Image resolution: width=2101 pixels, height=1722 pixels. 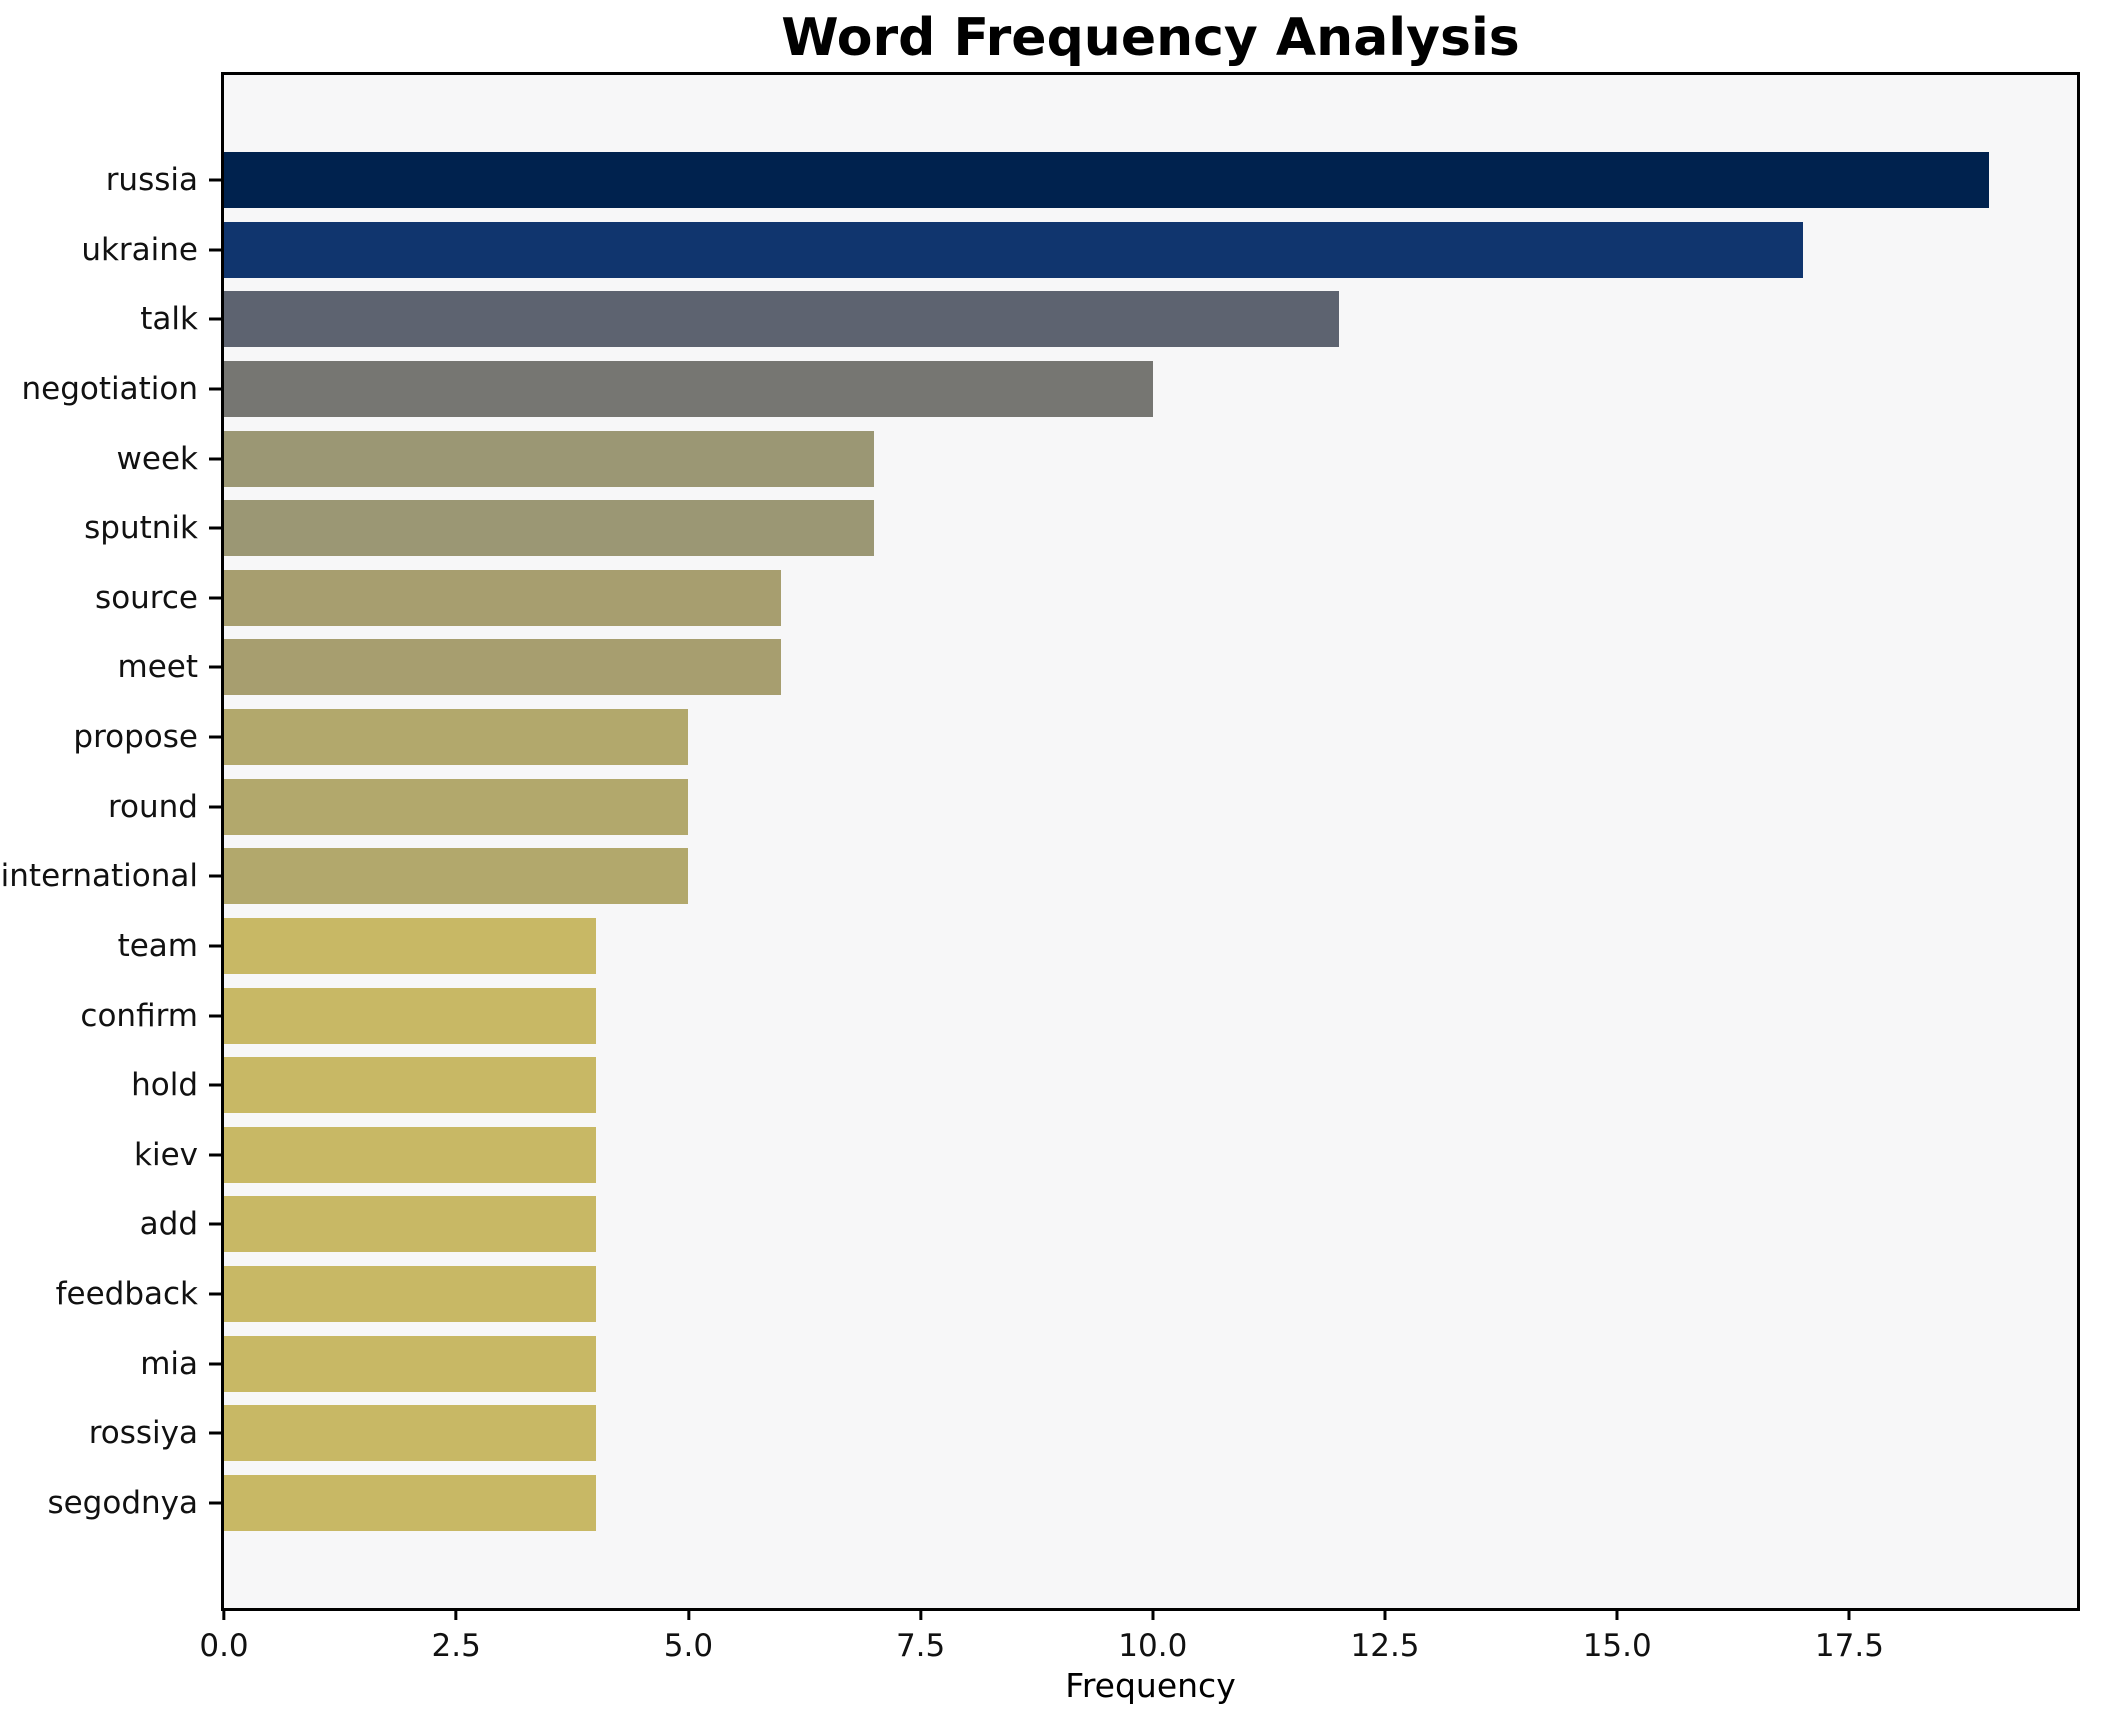 I want to click on y-tick-label: source, so click(x=146, y=597).